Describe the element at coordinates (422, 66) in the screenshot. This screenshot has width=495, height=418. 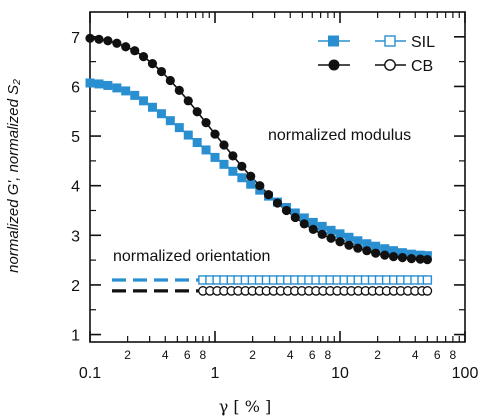
I see `legend-label-cb: CB` at that location.